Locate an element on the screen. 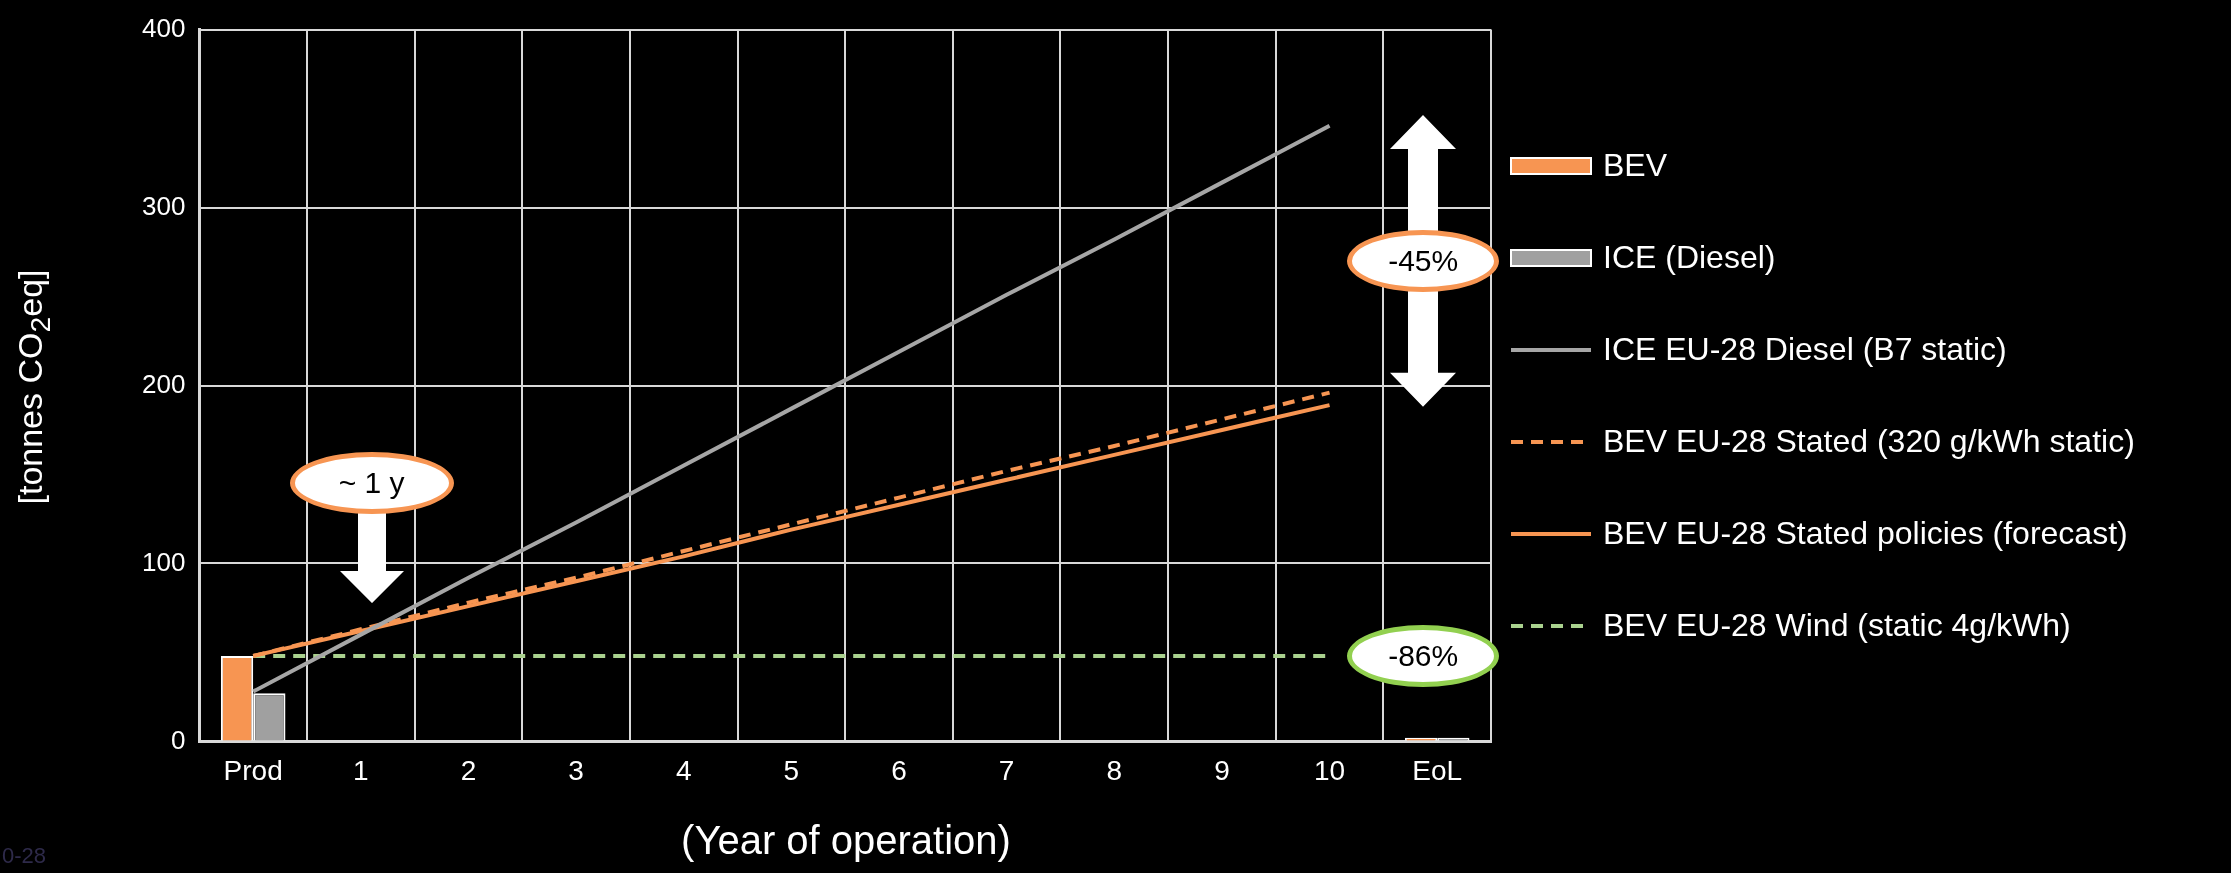  x-tick-label: 10 is located at coordinates (1329, 770).